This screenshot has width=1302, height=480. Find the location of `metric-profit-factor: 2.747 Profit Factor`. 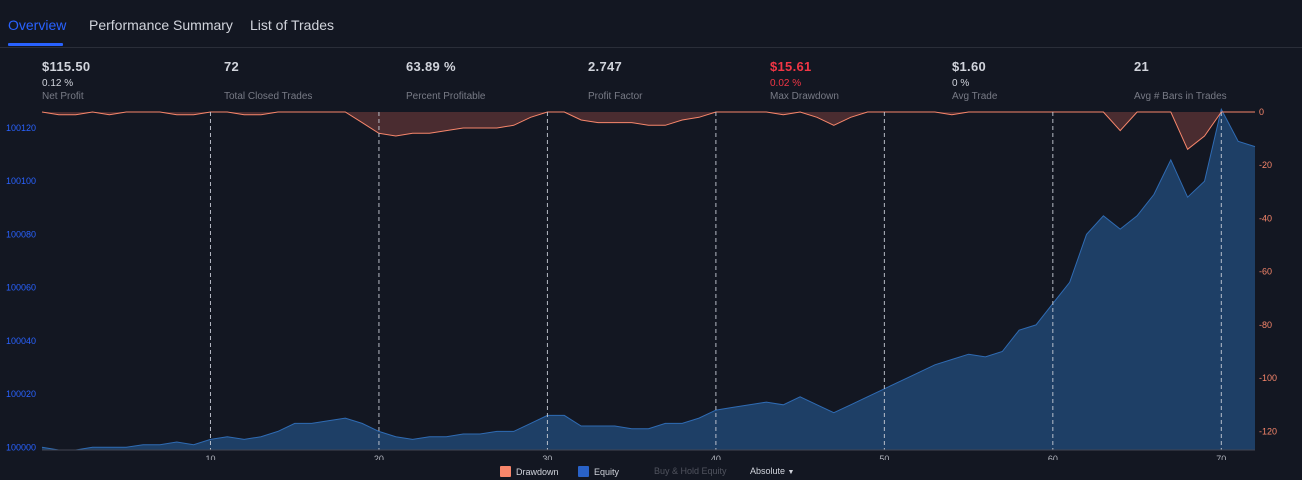

metric-profit-factor: 2.747 Profit Factor is located at coordinates (615, 80).